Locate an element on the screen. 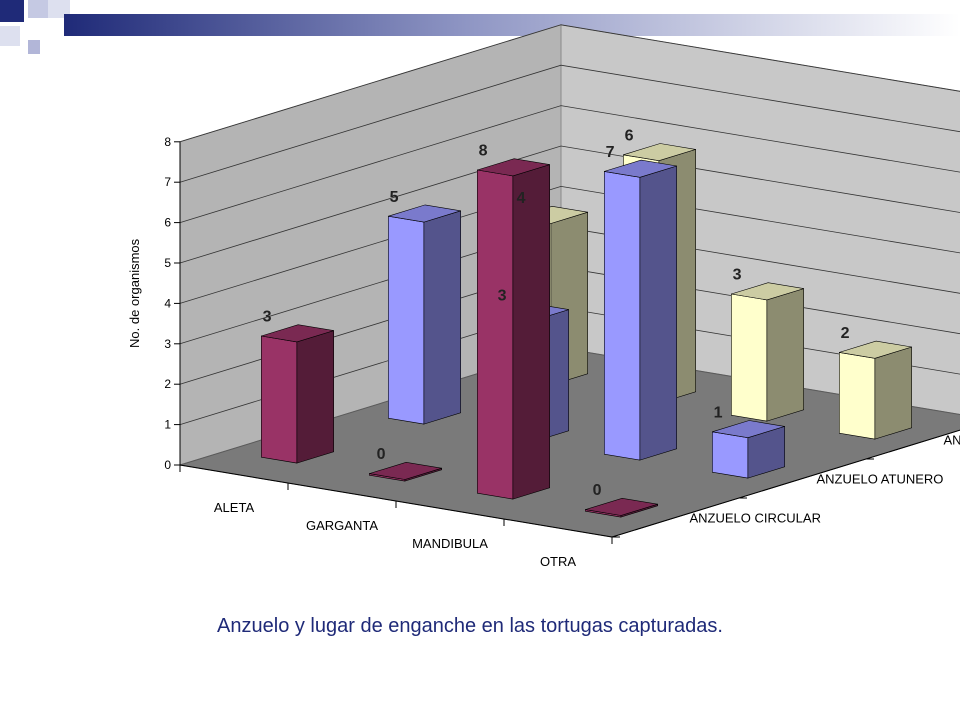  bar-anzuelo-circular-mandibula is located at coordinates (513, 329).